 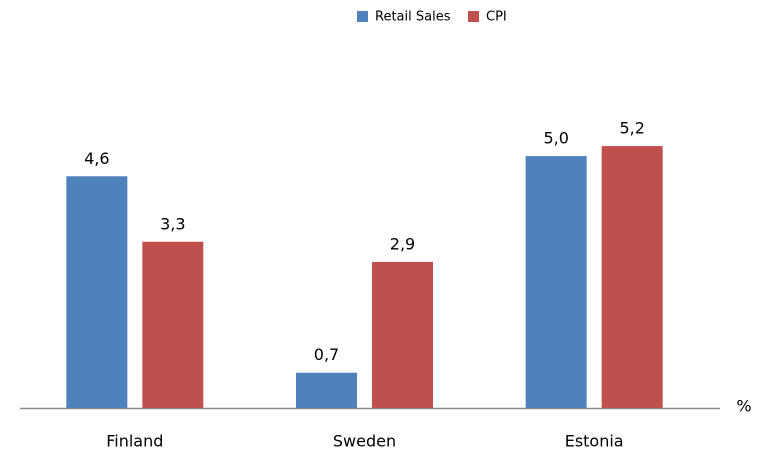 What do you see at coordinates (555, 138) in the screenshot?
I see `data-label: 5,0` at bounding box center [555, 138].